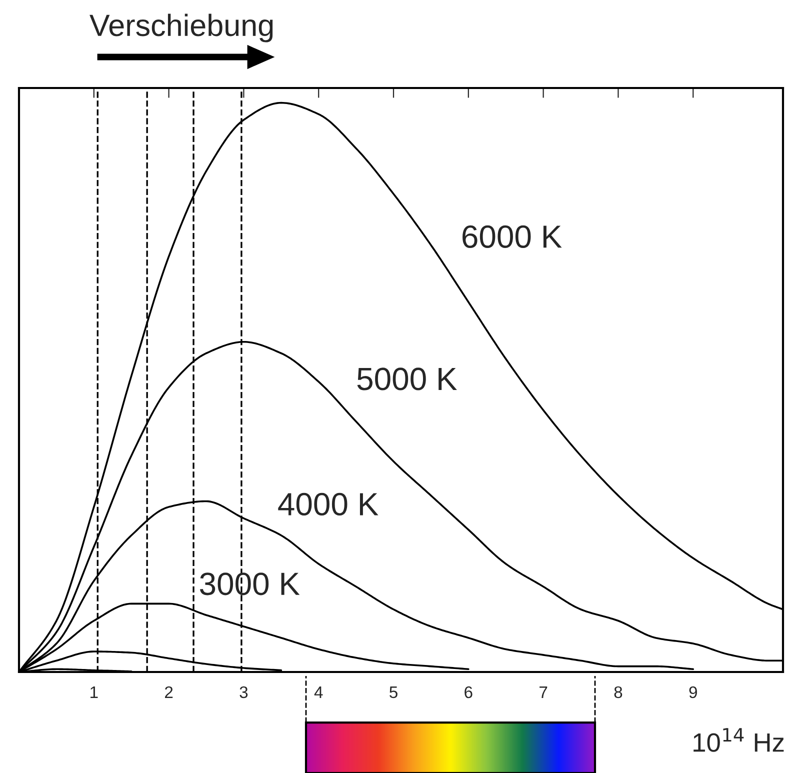 Image resolution: width=798 pixels, height=773 pixels. I want to click on x-tick-label: 2, so click(169, 692).